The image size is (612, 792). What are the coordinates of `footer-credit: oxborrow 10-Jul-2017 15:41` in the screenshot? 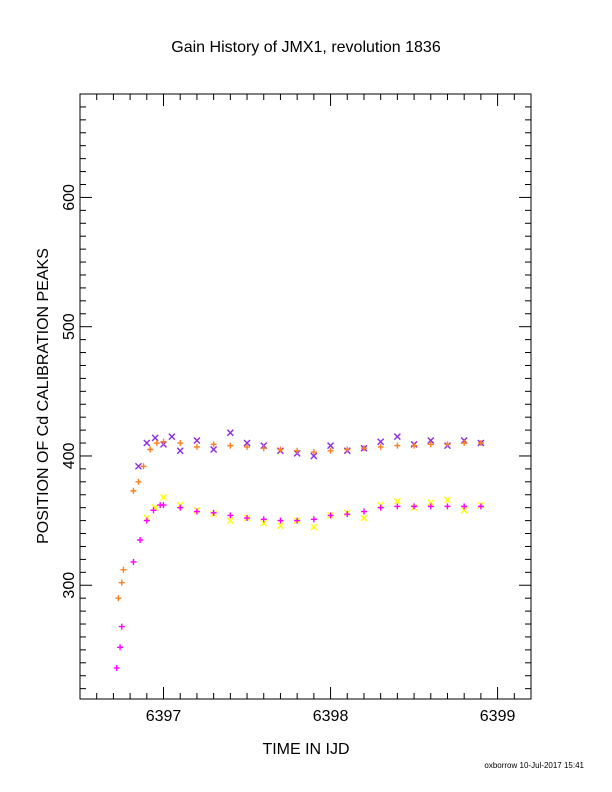 It's located at (534, 765).